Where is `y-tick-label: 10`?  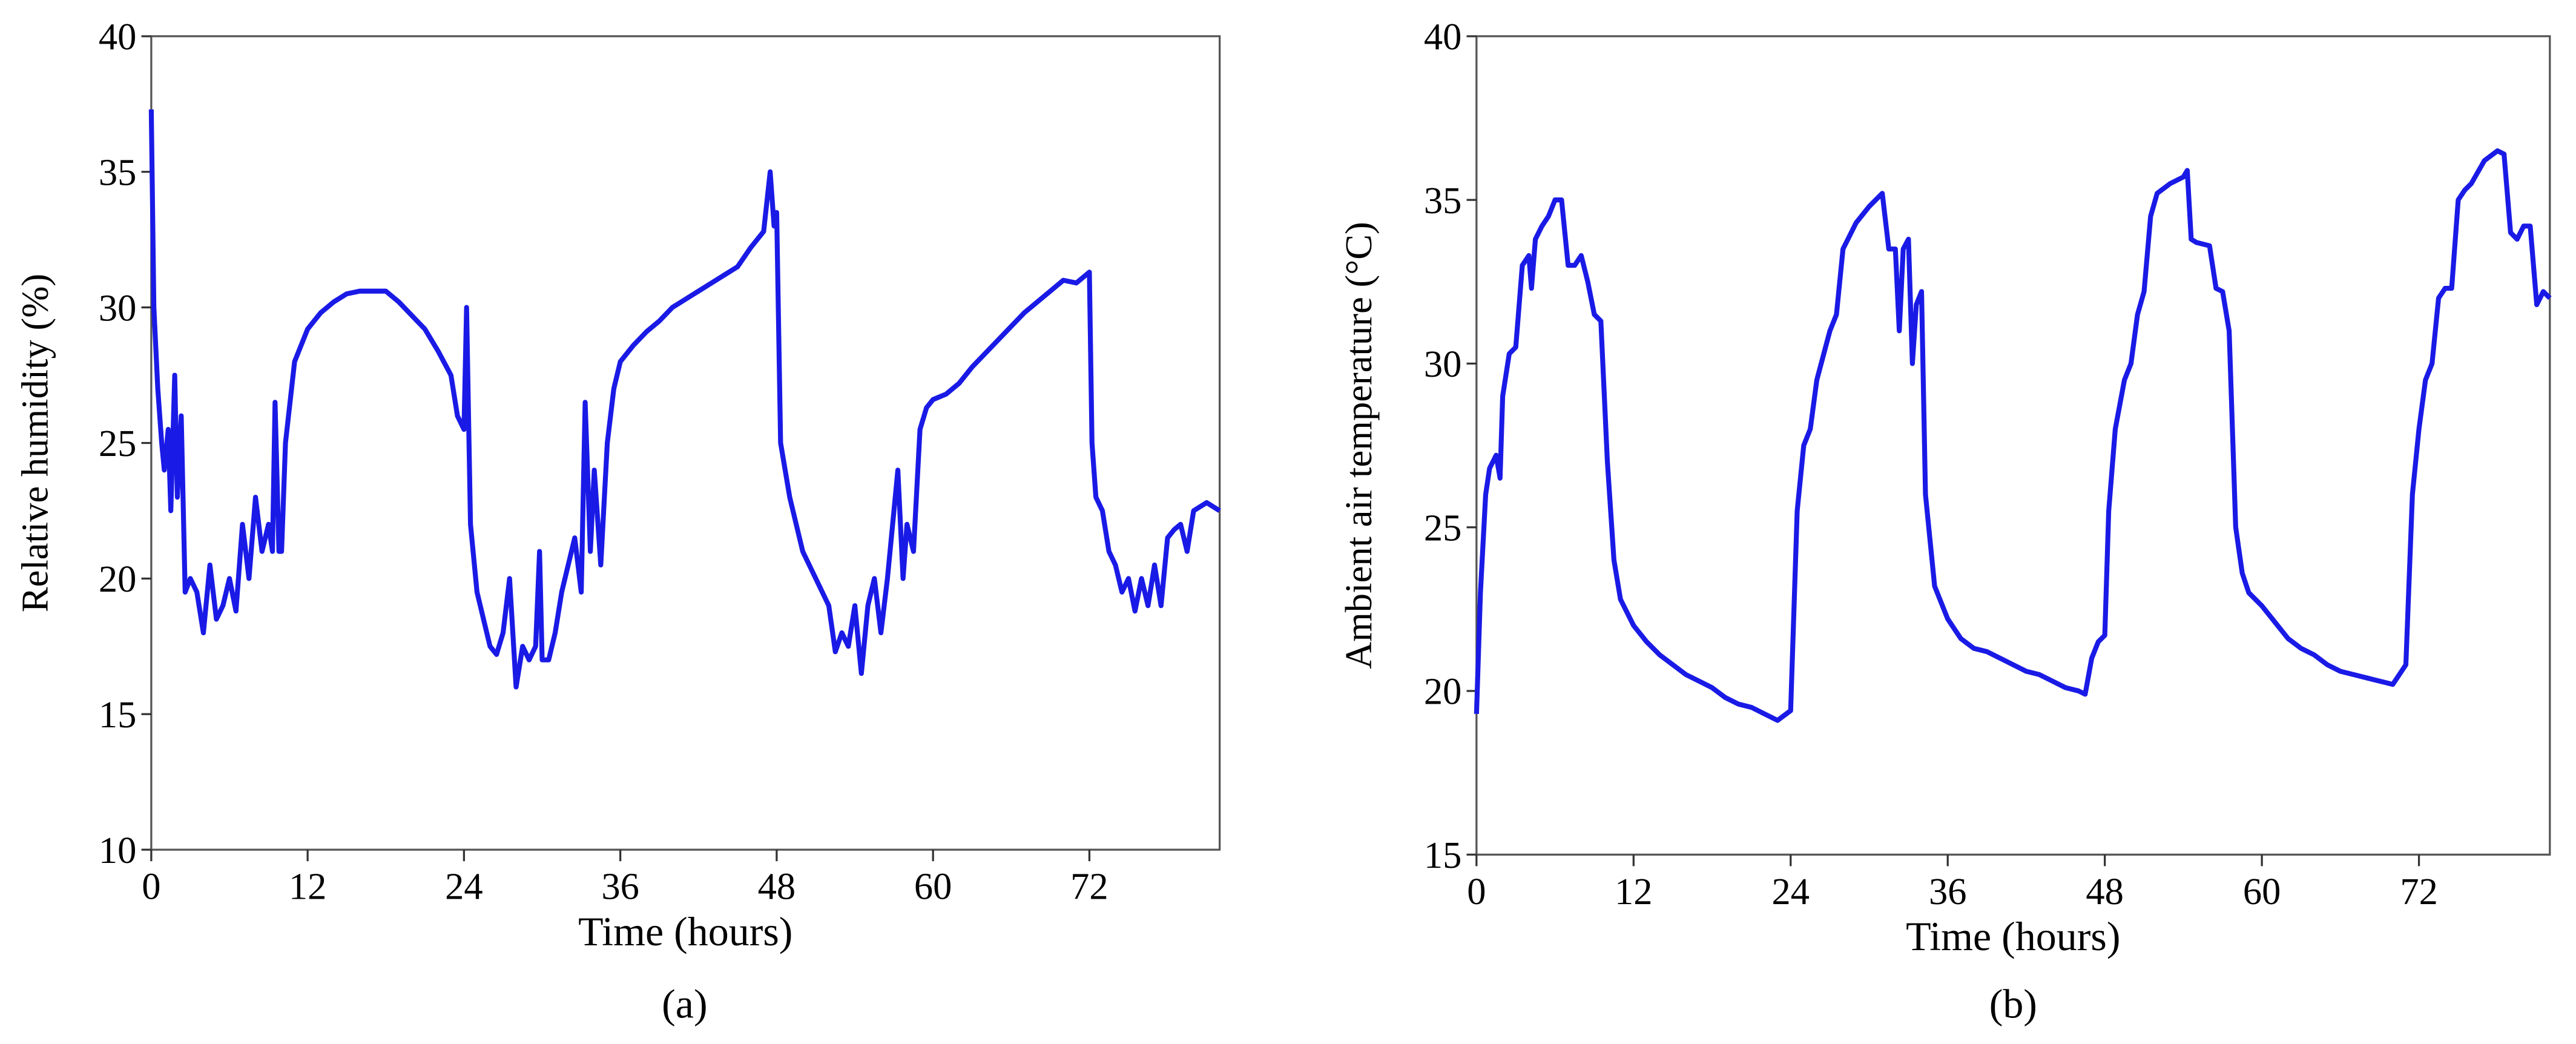
y-tick-label: 10 is located at coordinates (118, 850).